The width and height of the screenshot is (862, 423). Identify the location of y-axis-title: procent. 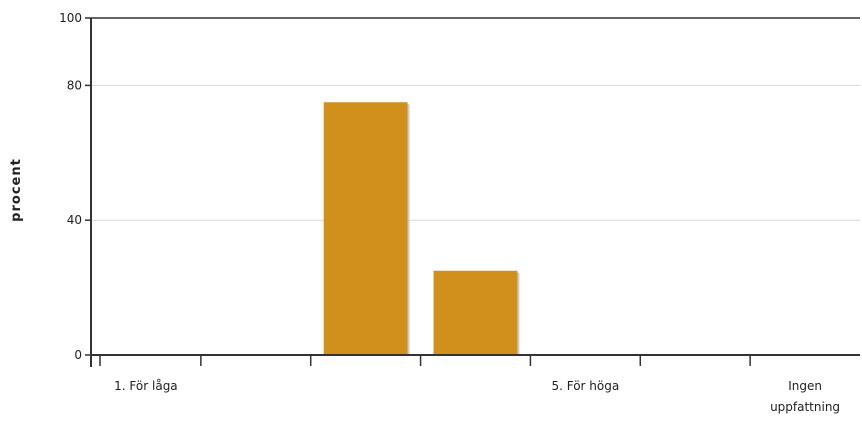
(16, 190).